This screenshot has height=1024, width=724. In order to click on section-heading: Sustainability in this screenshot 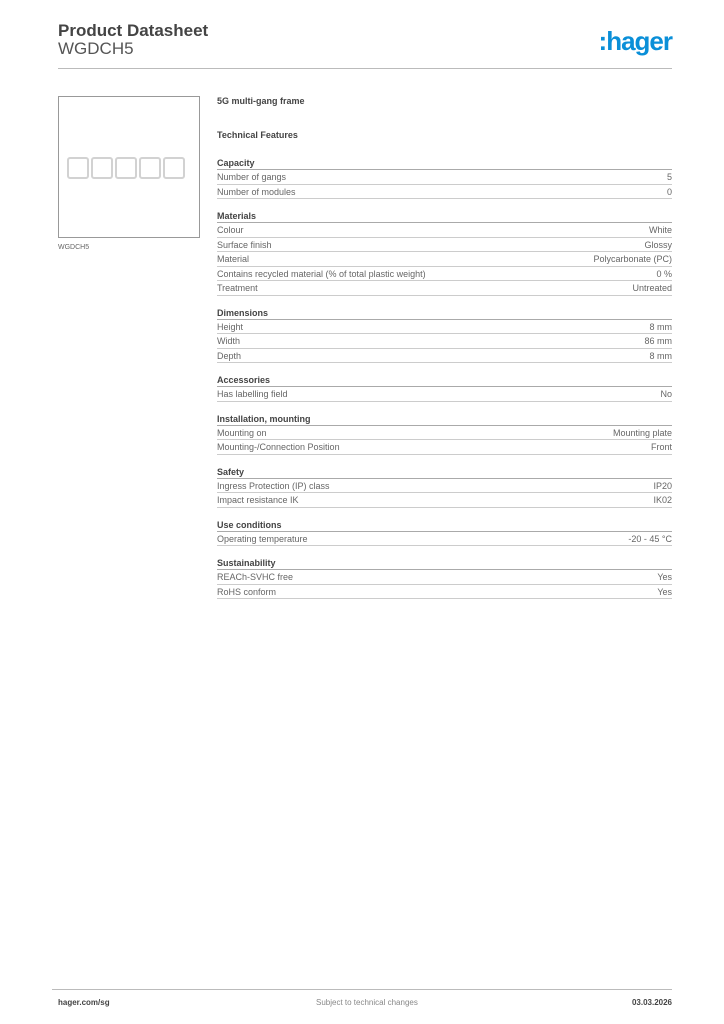, I will do `click(444, 562)`.